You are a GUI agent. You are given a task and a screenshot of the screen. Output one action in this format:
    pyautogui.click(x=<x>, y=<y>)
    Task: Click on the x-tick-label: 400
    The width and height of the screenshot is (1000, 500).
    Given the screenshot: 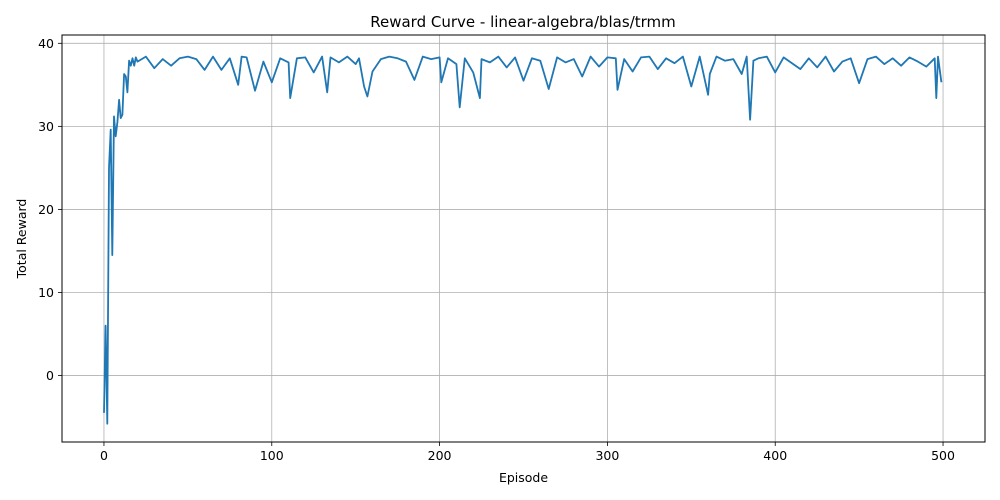 What is the action you would take?
    pyautogui.click(x=775, y=455)
    